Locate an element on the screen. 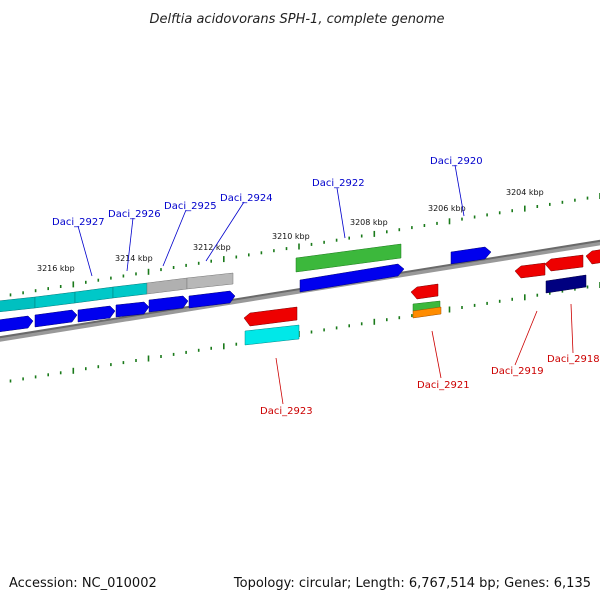 This screenshot has width=600, height=600. gene-label: Daci_2925 is located at coordinates (190, 206).